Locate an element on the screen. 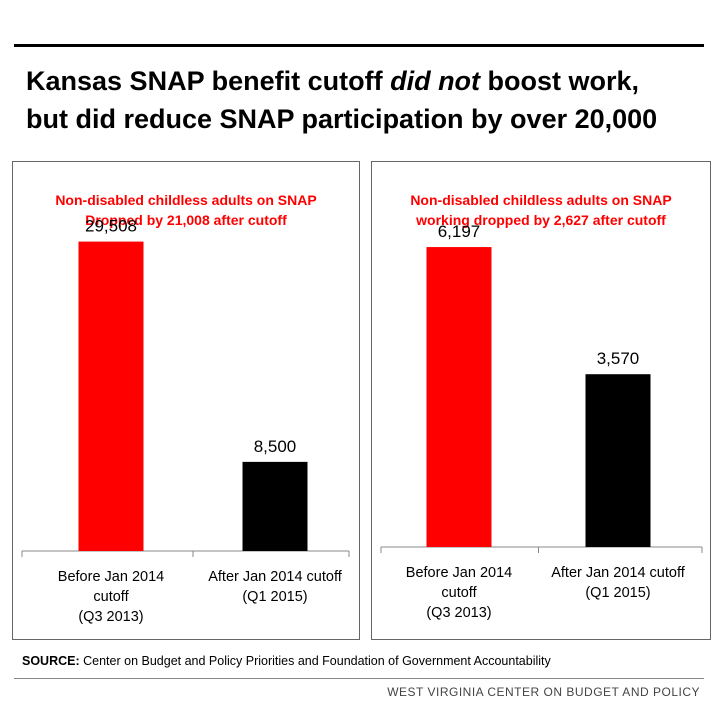 This screenshot has width=720, height=720. chart-title-line-2: working dropped by 2,627 after cutoff is located at coordinates (541, 220).